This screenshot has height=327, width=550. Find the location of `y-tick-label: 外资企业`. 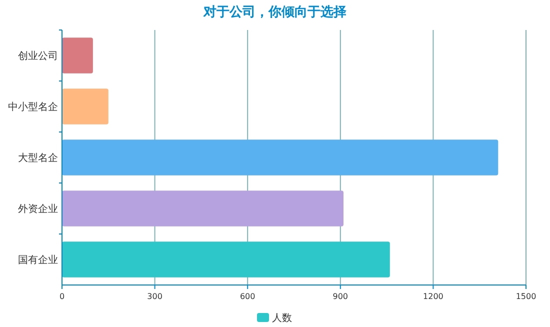

y-tick-label: 外资企业 is located at coordinates (38, 209).